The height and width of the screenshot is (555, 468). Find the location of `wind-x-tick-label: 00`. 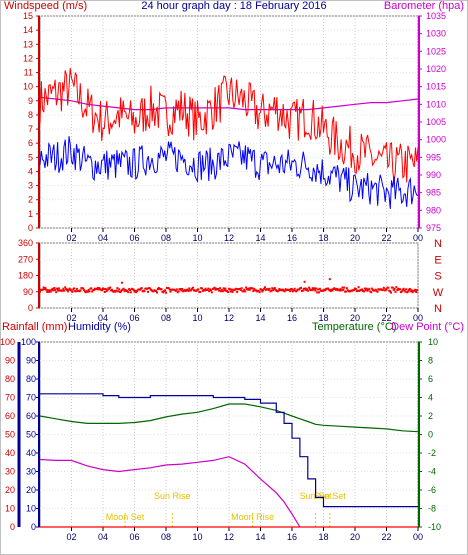

wind-x-tick-label: 00 is located at coordinates (418, 238).